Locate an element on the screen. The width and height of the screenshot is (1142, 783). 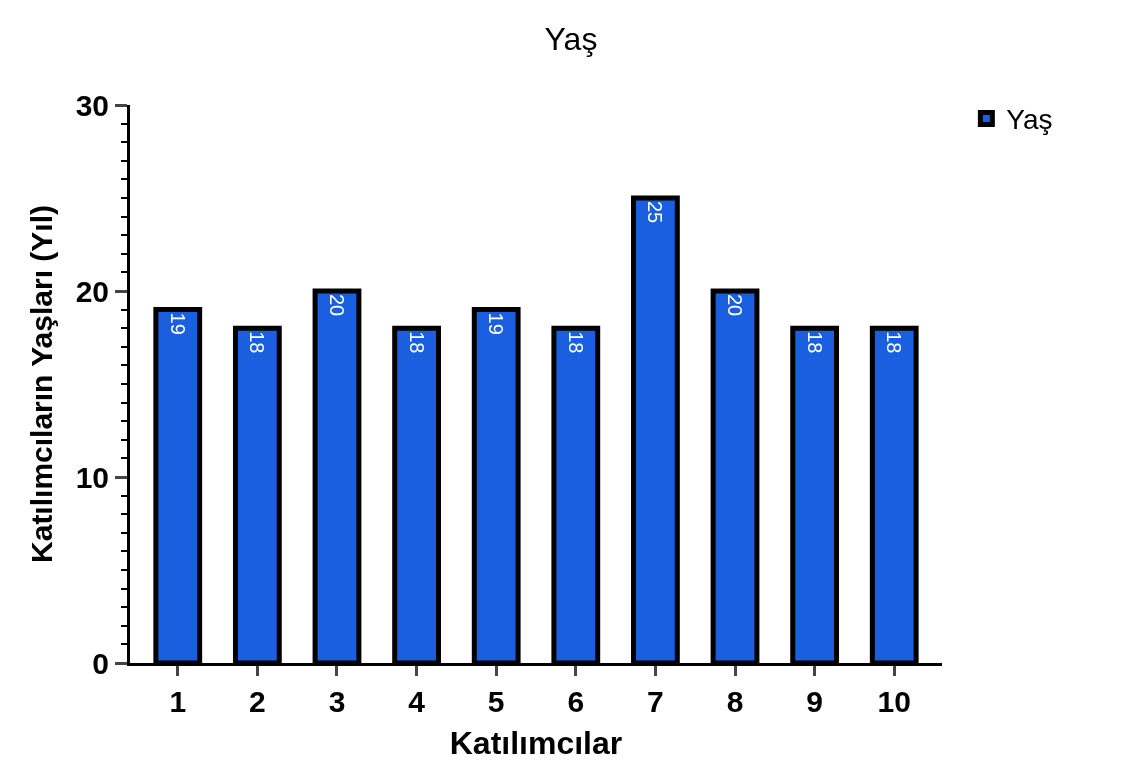
y-tick-label: 30 is located at coordinates (92, 105).